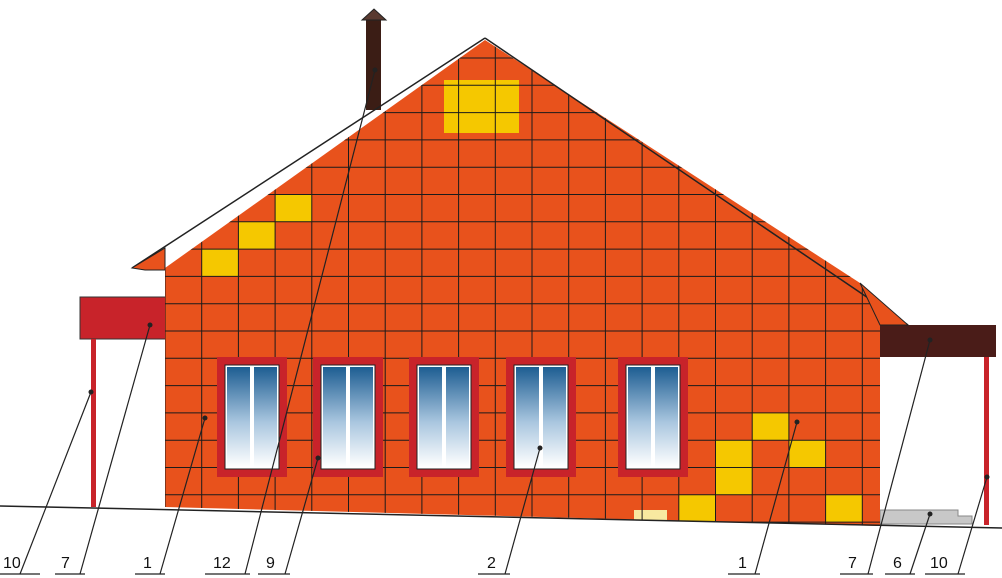  What do you see at coordinates (93, 423) in the screenshot?
I see `left-post` at bounding box center [93, 423].